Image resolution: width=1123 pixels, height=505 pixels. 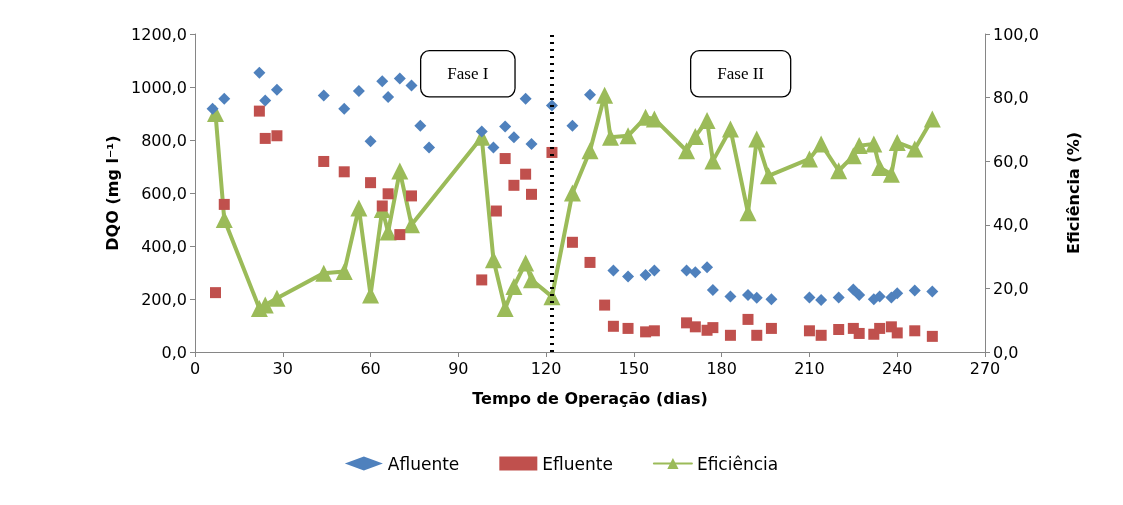 What do you see at coordinates (468, 74) in the screenshot?
I see `annotation: Fase I` at bounding box center [468, 74].